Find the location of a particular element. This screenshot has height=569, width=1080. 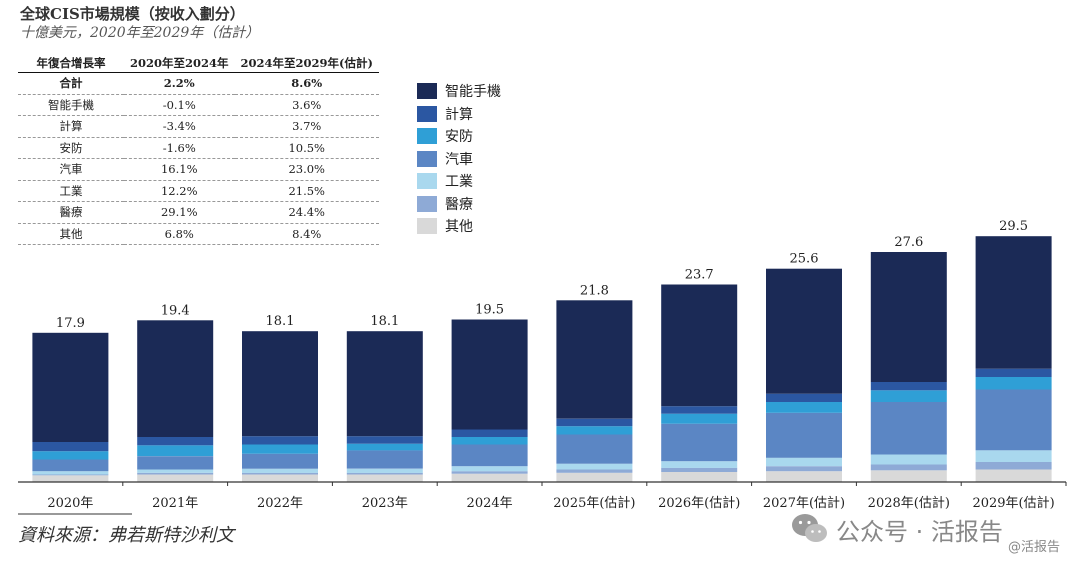

page-subtitle: 十億美元，2020年至2029年（估計） is located at coordinates (140, 33).